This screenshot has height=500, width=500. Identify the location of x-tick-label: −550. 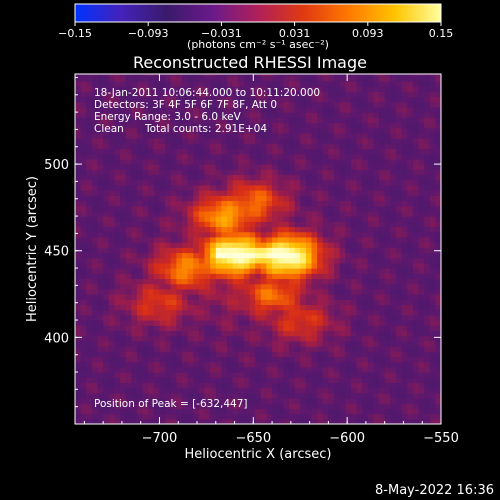
(441, 438).